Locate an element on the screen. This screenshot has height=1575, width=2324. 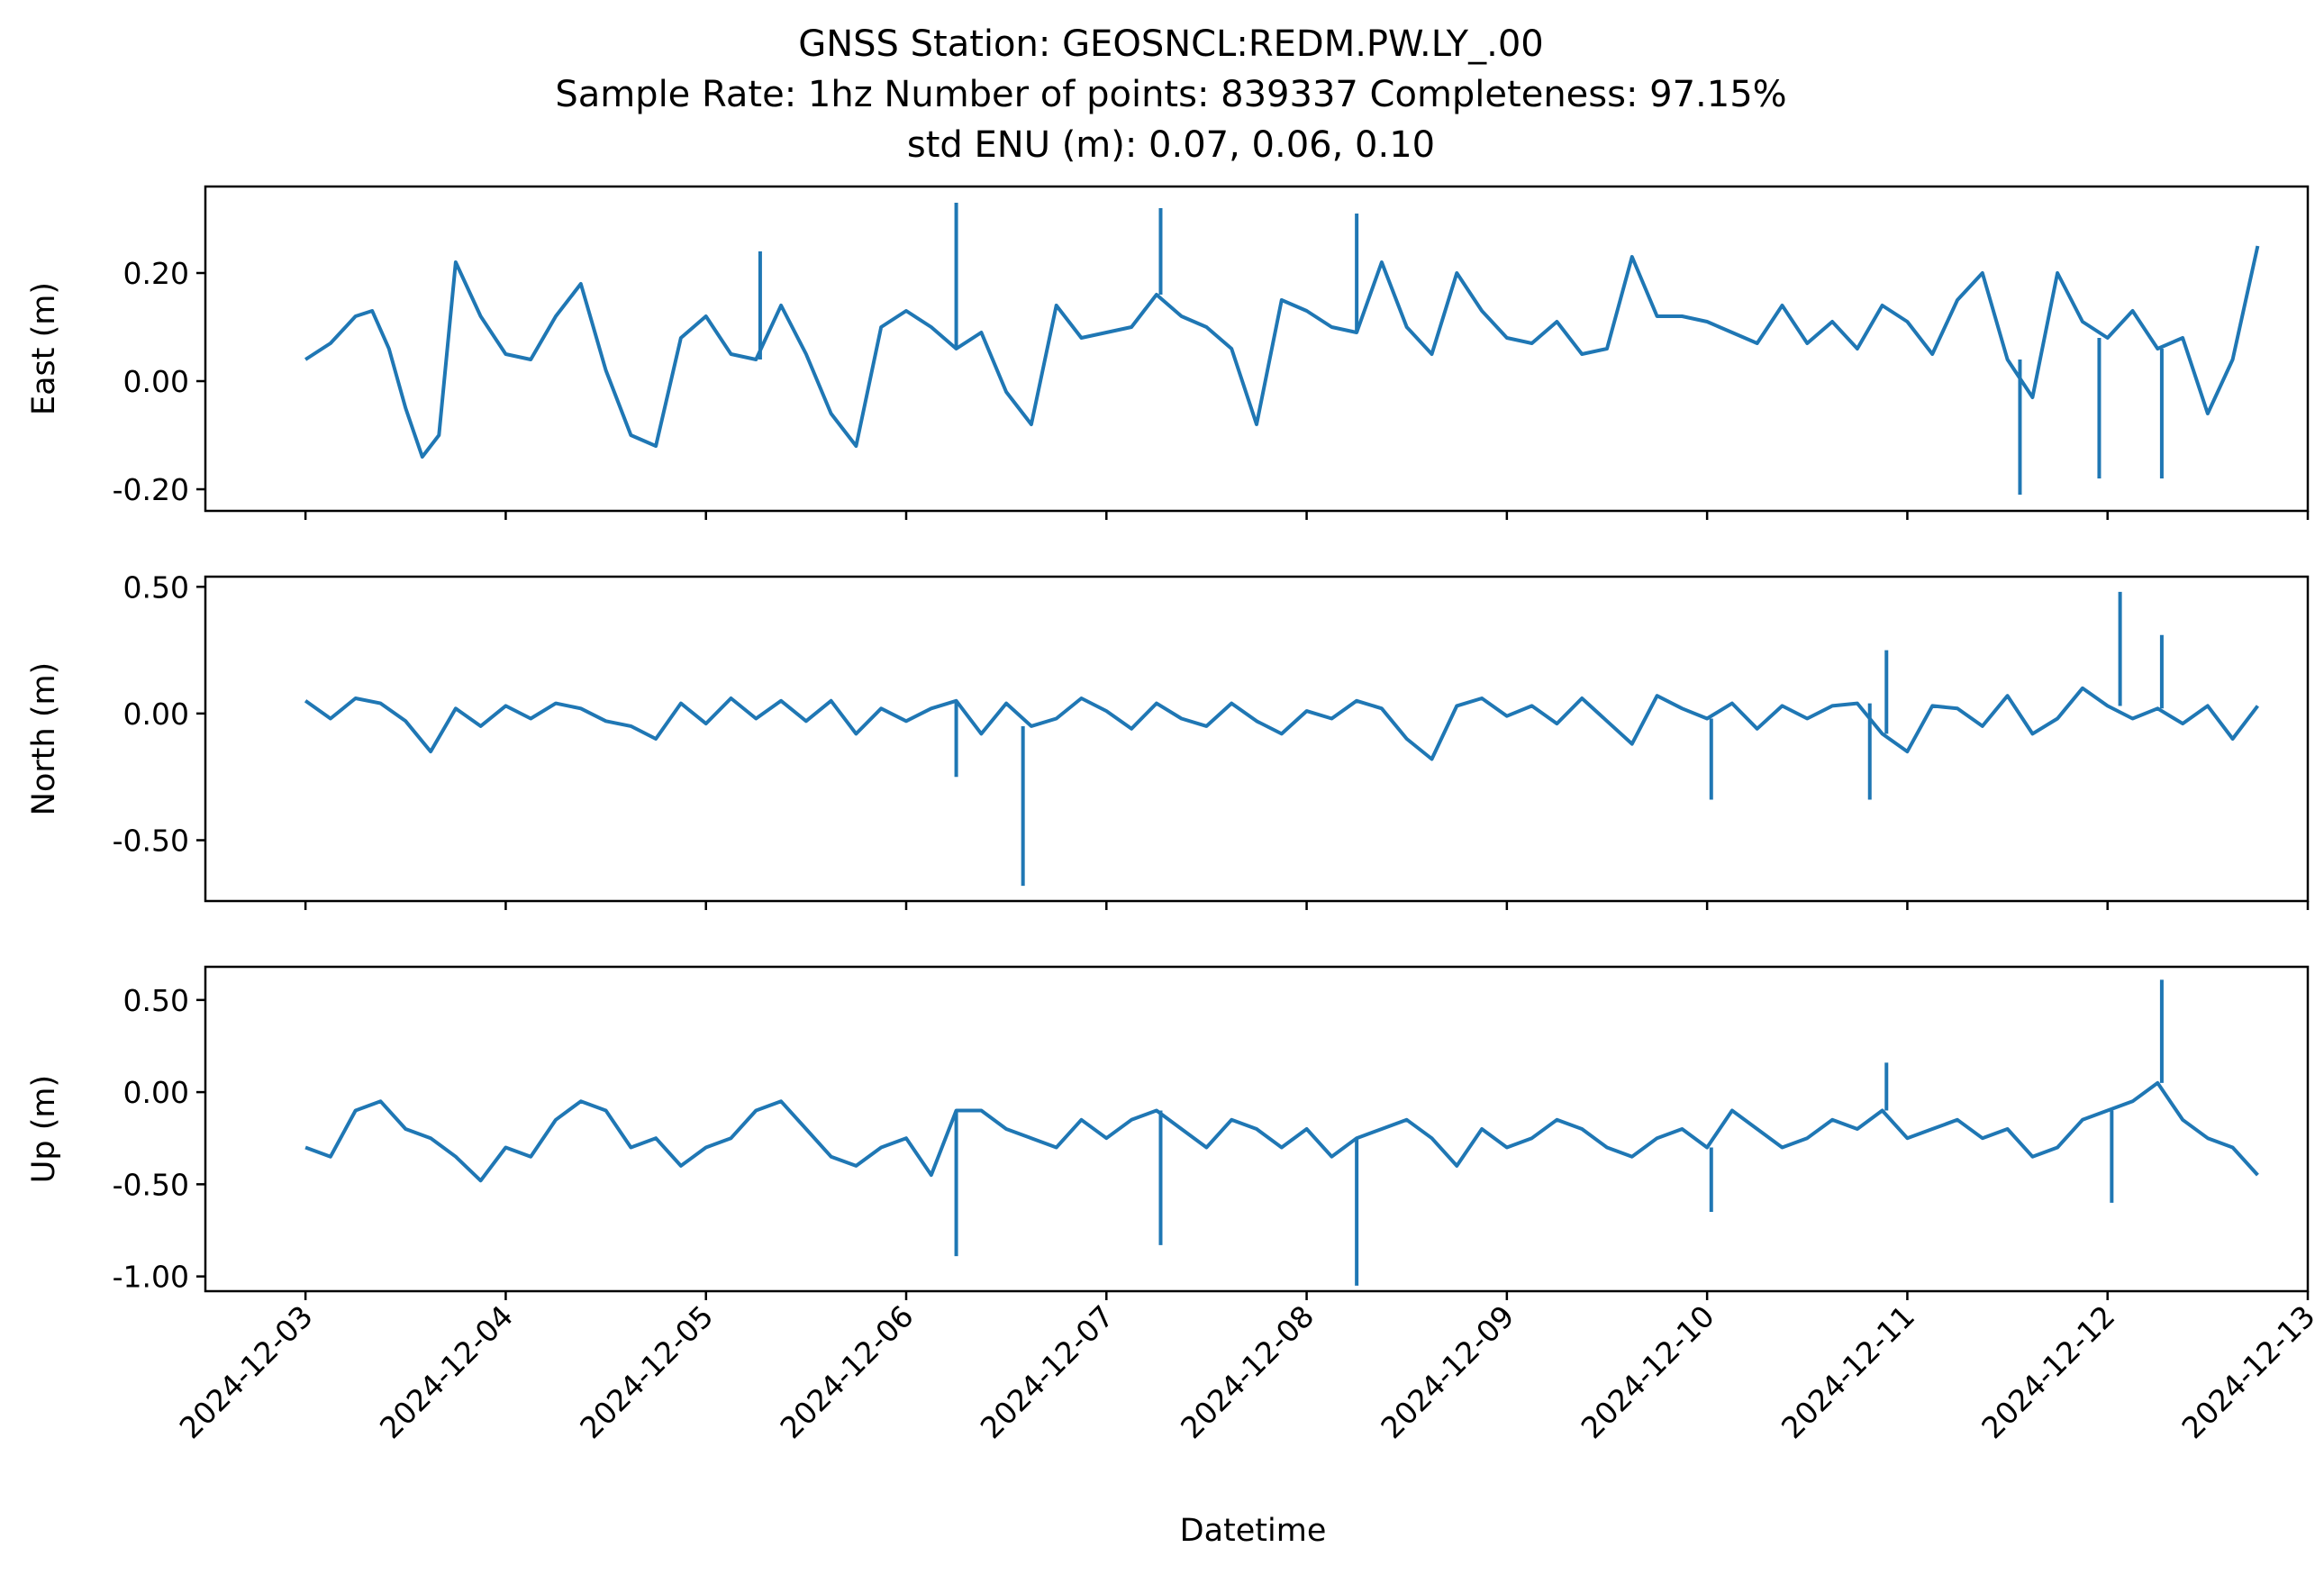
y-axis-label: North (m) is located at coordinates (44, 738).